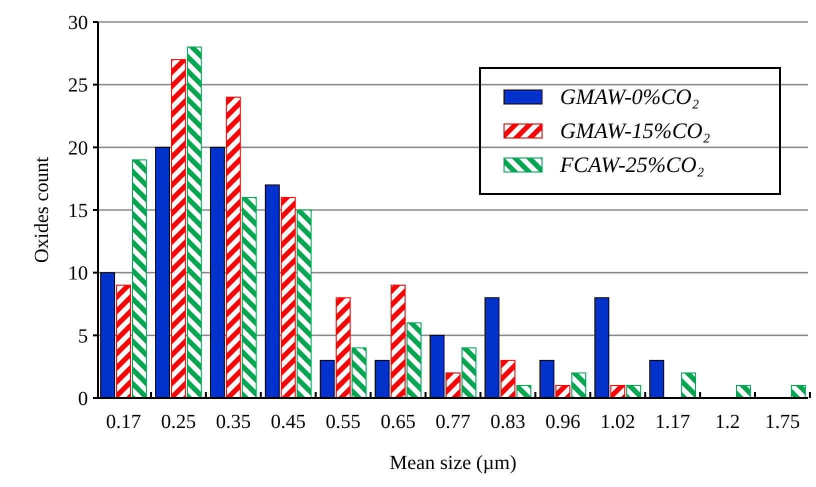  What do you see at coordinates (782, 422) in the screenshot?
I see `x-tick-label: 1.75` at bounding box center [782, 422].